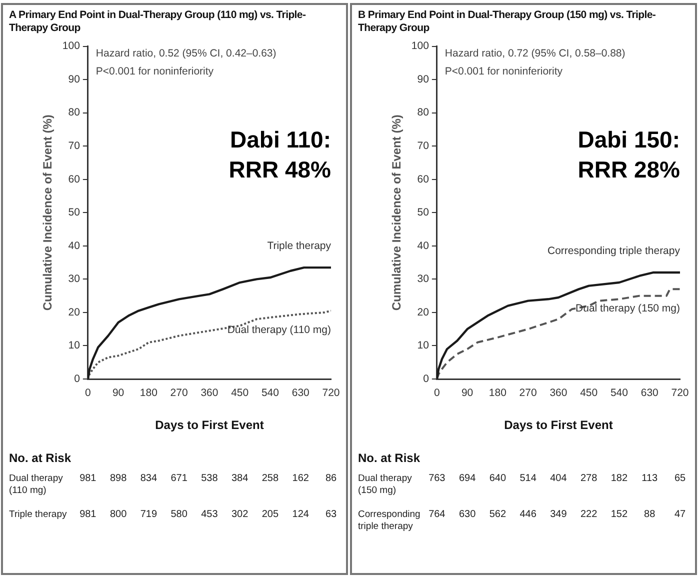 The width and height of the screenshot is (698, 578). Describe the element at coordinates (614, 251) in the screenshot. I see `series-label: Corresponding triple therapy` at that location.